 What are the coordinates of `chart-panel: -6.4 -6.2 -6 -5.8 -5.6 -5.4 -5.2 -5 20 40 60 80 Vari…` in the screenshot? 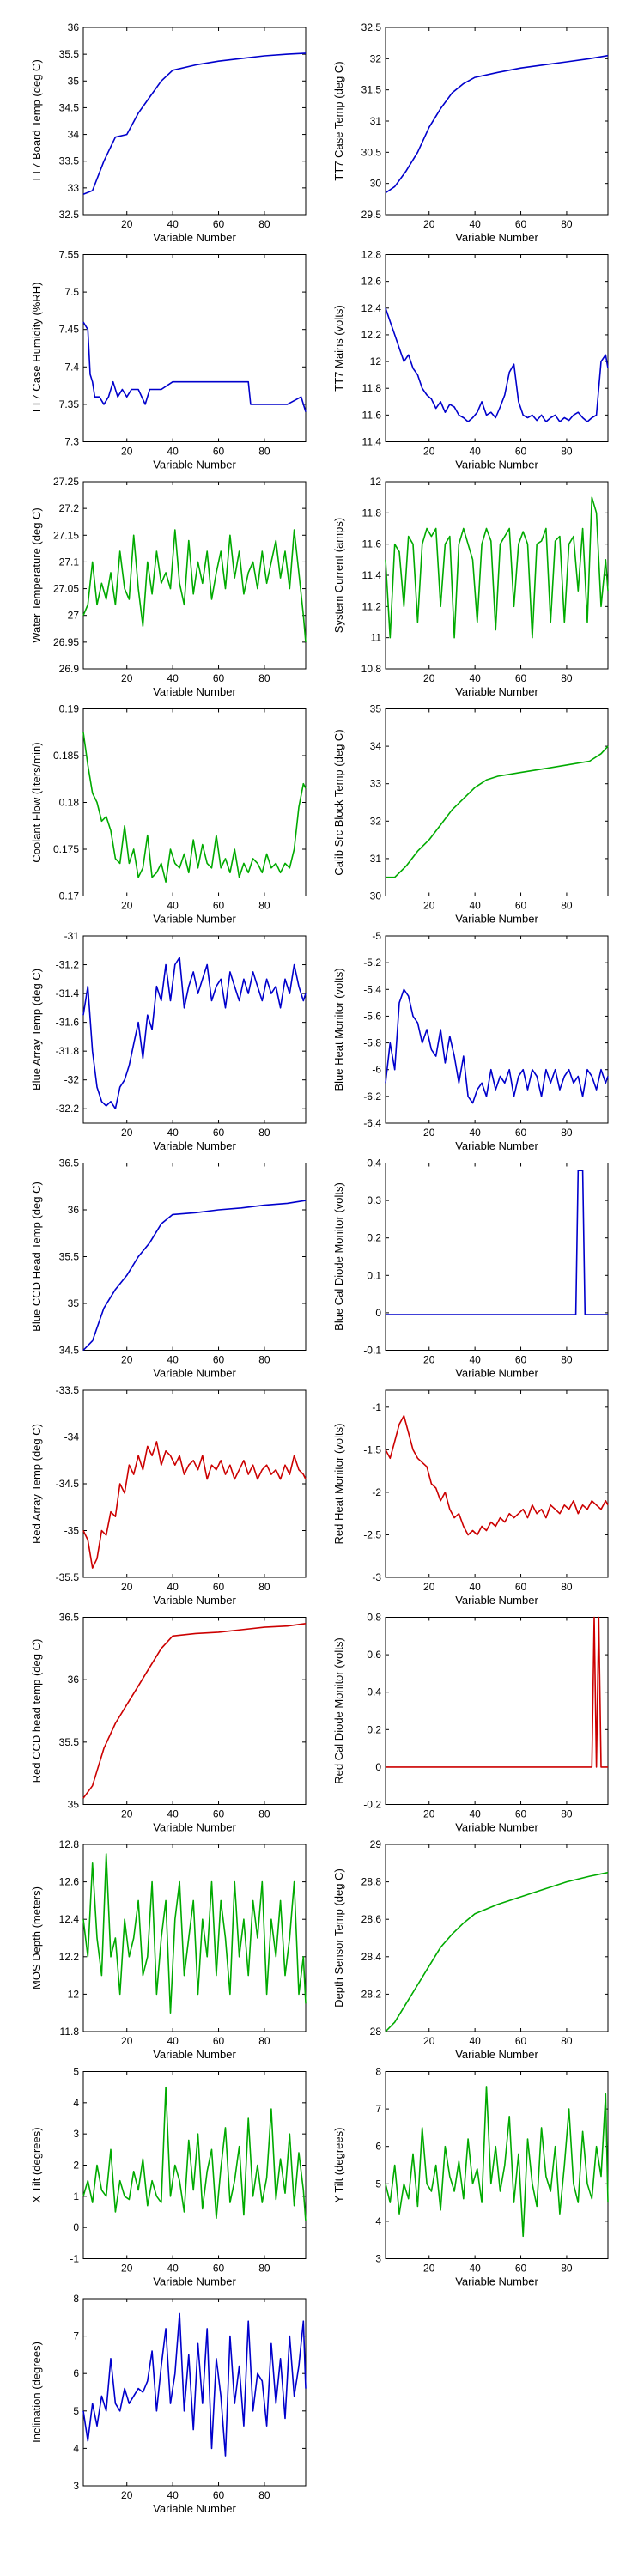 It's located at (470, 1041).